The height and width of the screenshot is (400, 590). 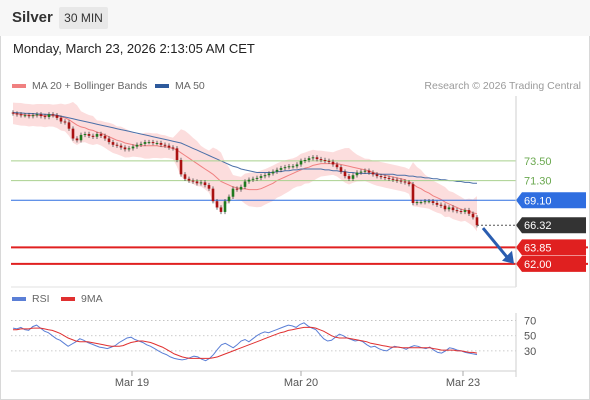 I want to click on rsi-ma-label: 9MA, so click(x=92, y=299).